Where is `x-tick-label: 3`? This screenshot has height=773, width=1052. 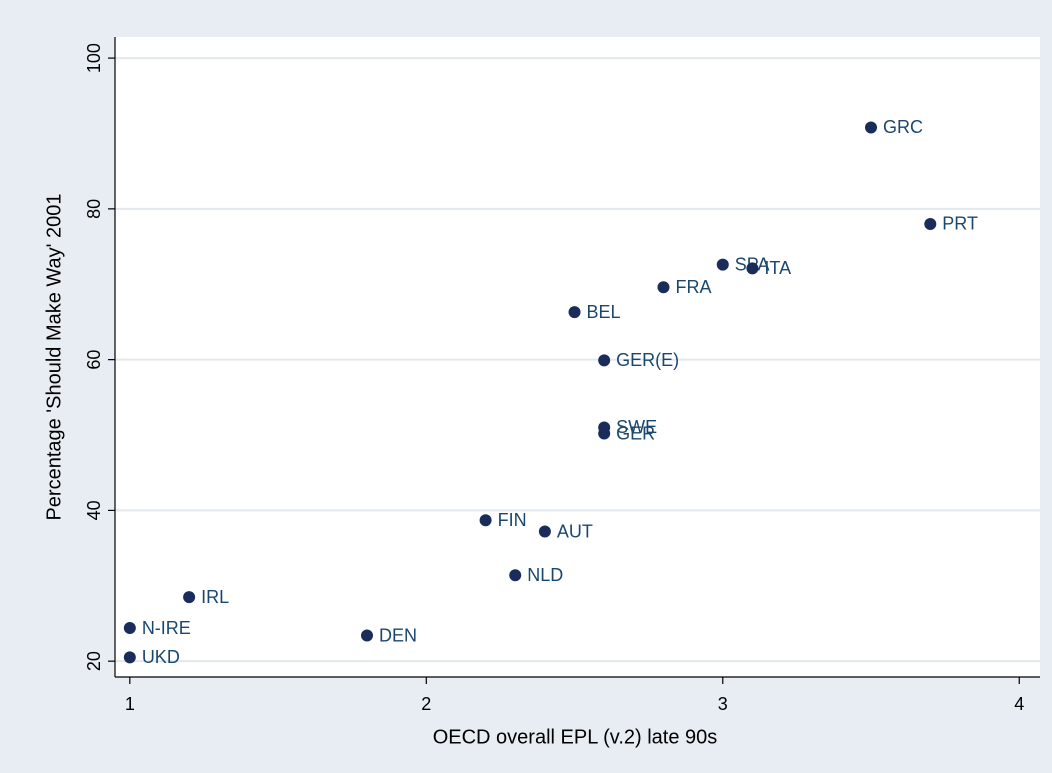 x-tick-label: 3 is located at coordinates (723, 704).